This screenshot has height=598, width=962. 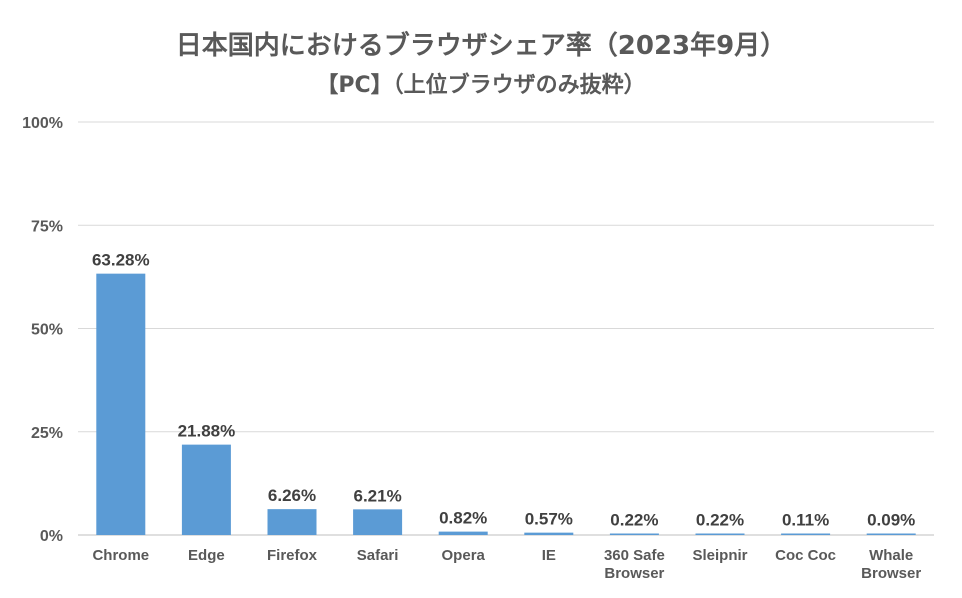 What do you see at coordinates (378, 555) in the screenshot?
I see `x-tick-label: Safari` at bounding box center [378, 555].